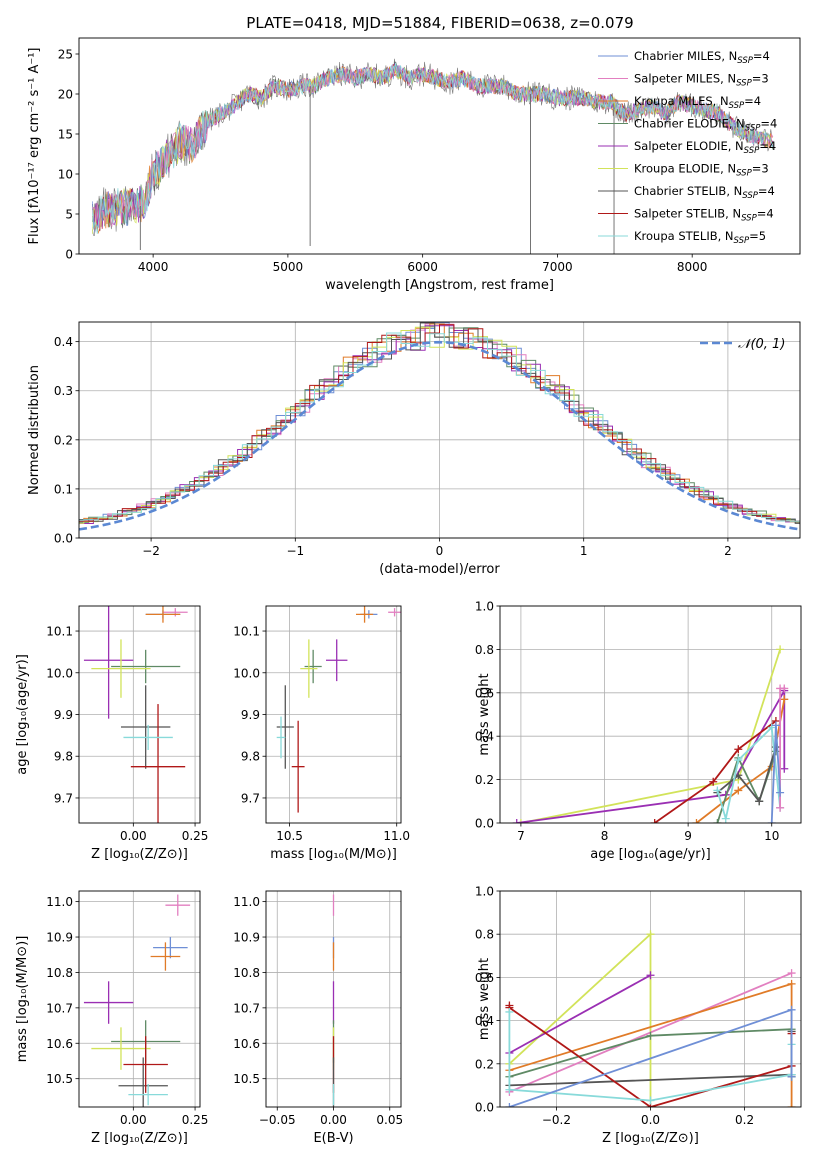 This screenshot has width=819, height=1170. What do you see at coordinates (760, 169) in the screenshot?
I see `legend-count: =3` at bounding box center [760, 169].